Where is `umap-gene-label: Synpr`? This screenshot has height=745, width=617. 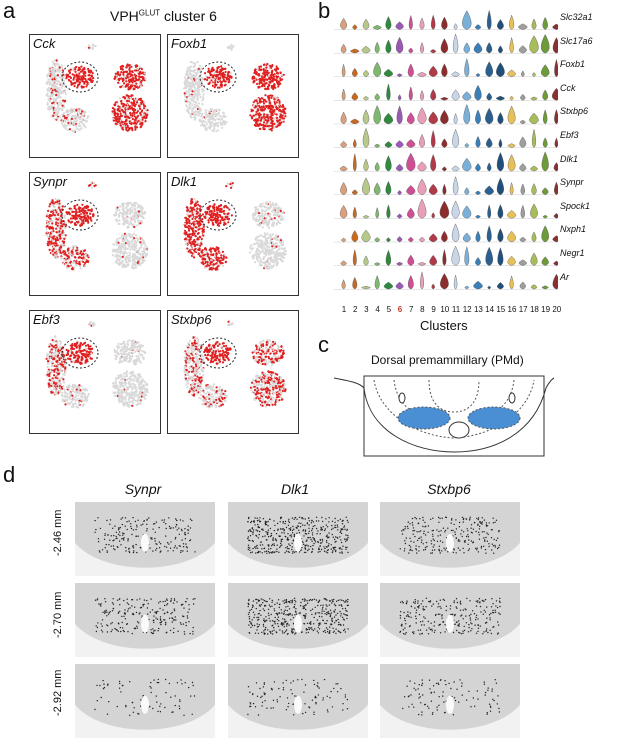 umap-gene-label: Synpr is located at coordinates (50, 181).